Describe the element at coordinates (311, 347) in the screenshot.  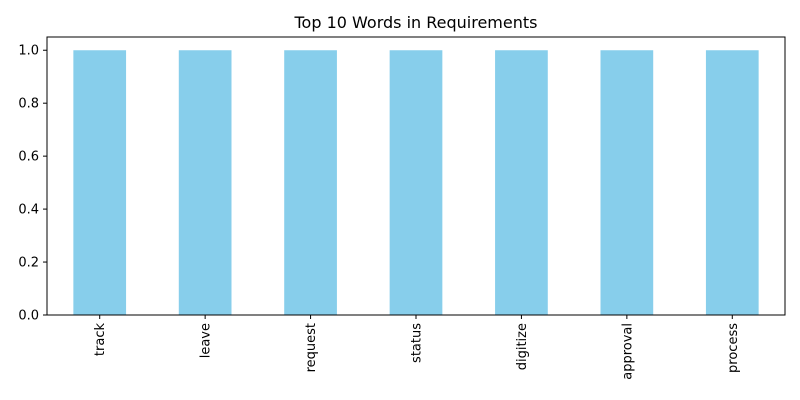
I see `x-tick-label-request: request` at that location.